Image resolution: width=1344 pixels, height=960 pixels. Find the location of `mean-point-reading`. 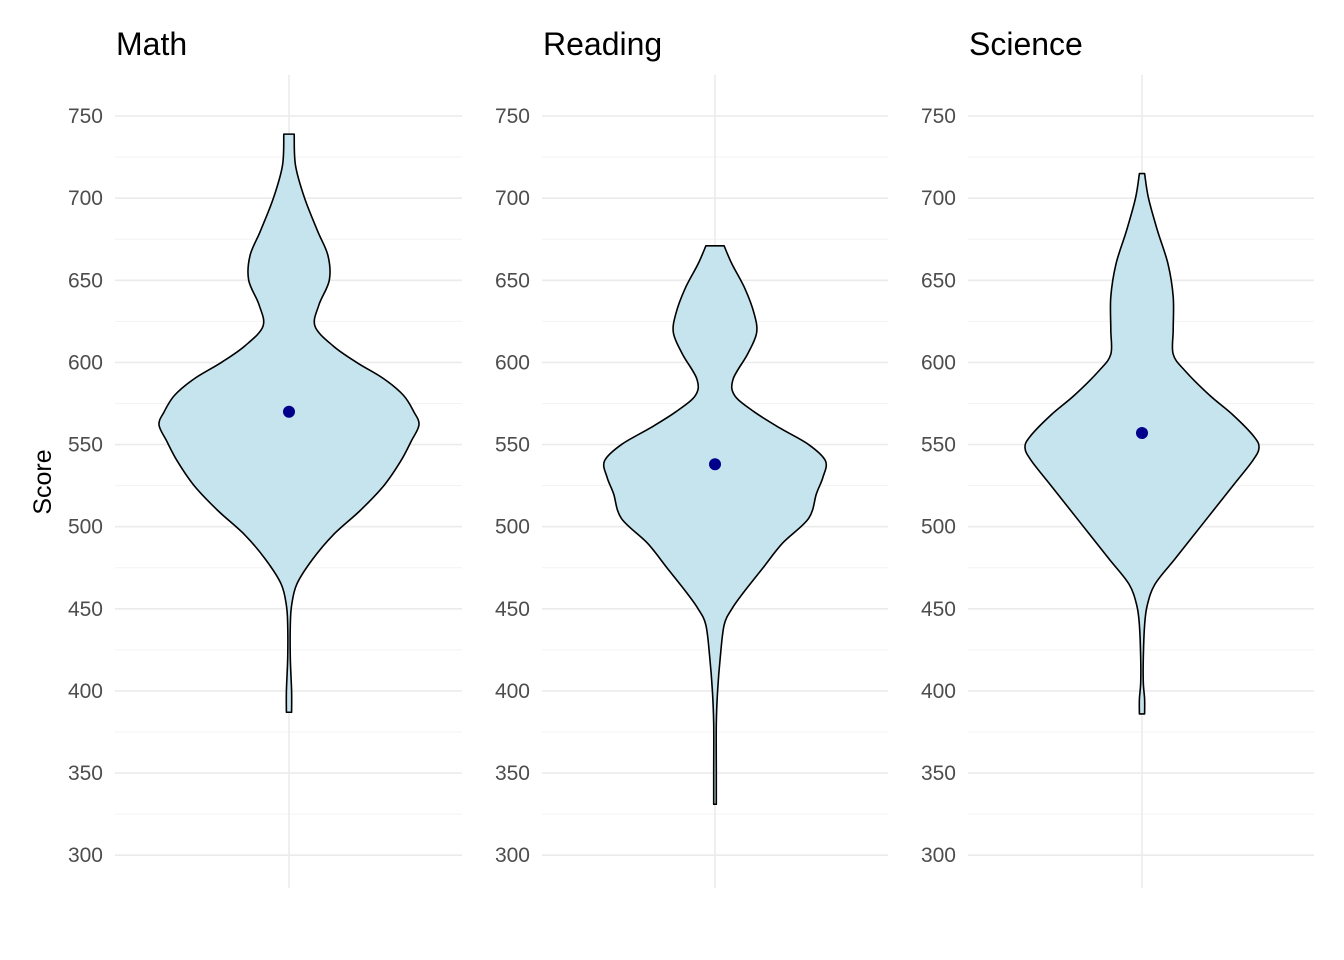

mean-point-reading is located at coordinates (715, 464).